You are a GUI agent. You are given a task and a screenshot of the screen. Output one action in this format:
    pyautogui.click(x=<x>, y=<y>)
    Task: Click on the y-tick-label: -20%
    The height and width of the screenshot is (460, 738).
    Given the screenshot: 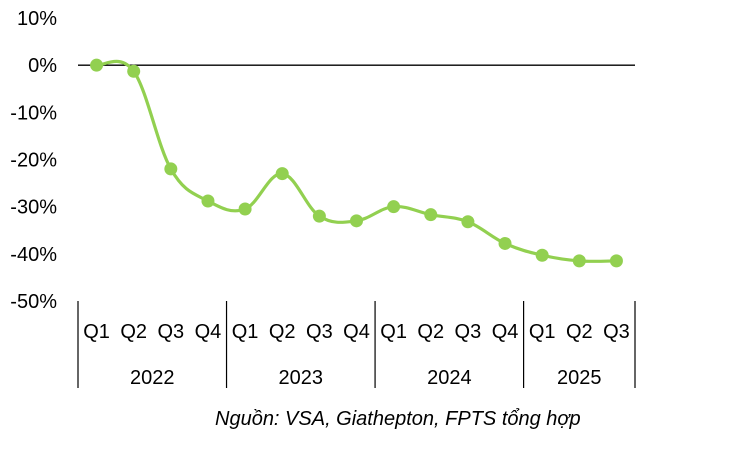 What is the action you would take?
    pyautogui.click(x=33, y=161)
    